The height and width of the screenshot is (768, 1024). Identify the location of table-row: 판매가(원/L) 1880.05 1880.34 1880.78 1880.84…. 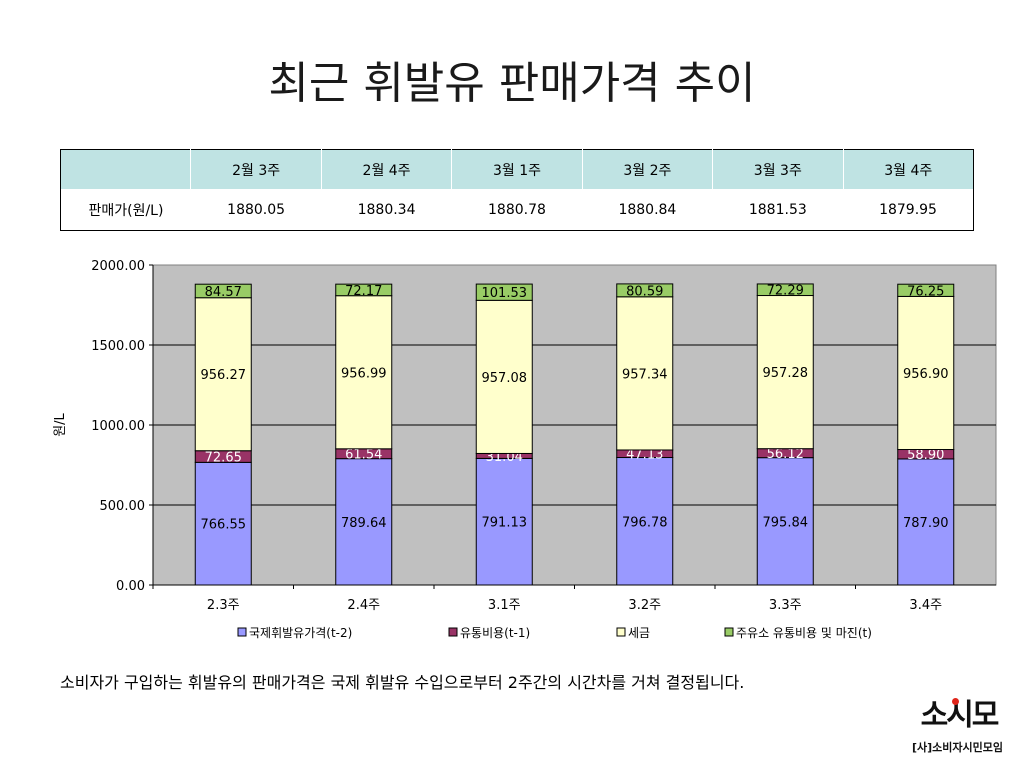
(517, 210).